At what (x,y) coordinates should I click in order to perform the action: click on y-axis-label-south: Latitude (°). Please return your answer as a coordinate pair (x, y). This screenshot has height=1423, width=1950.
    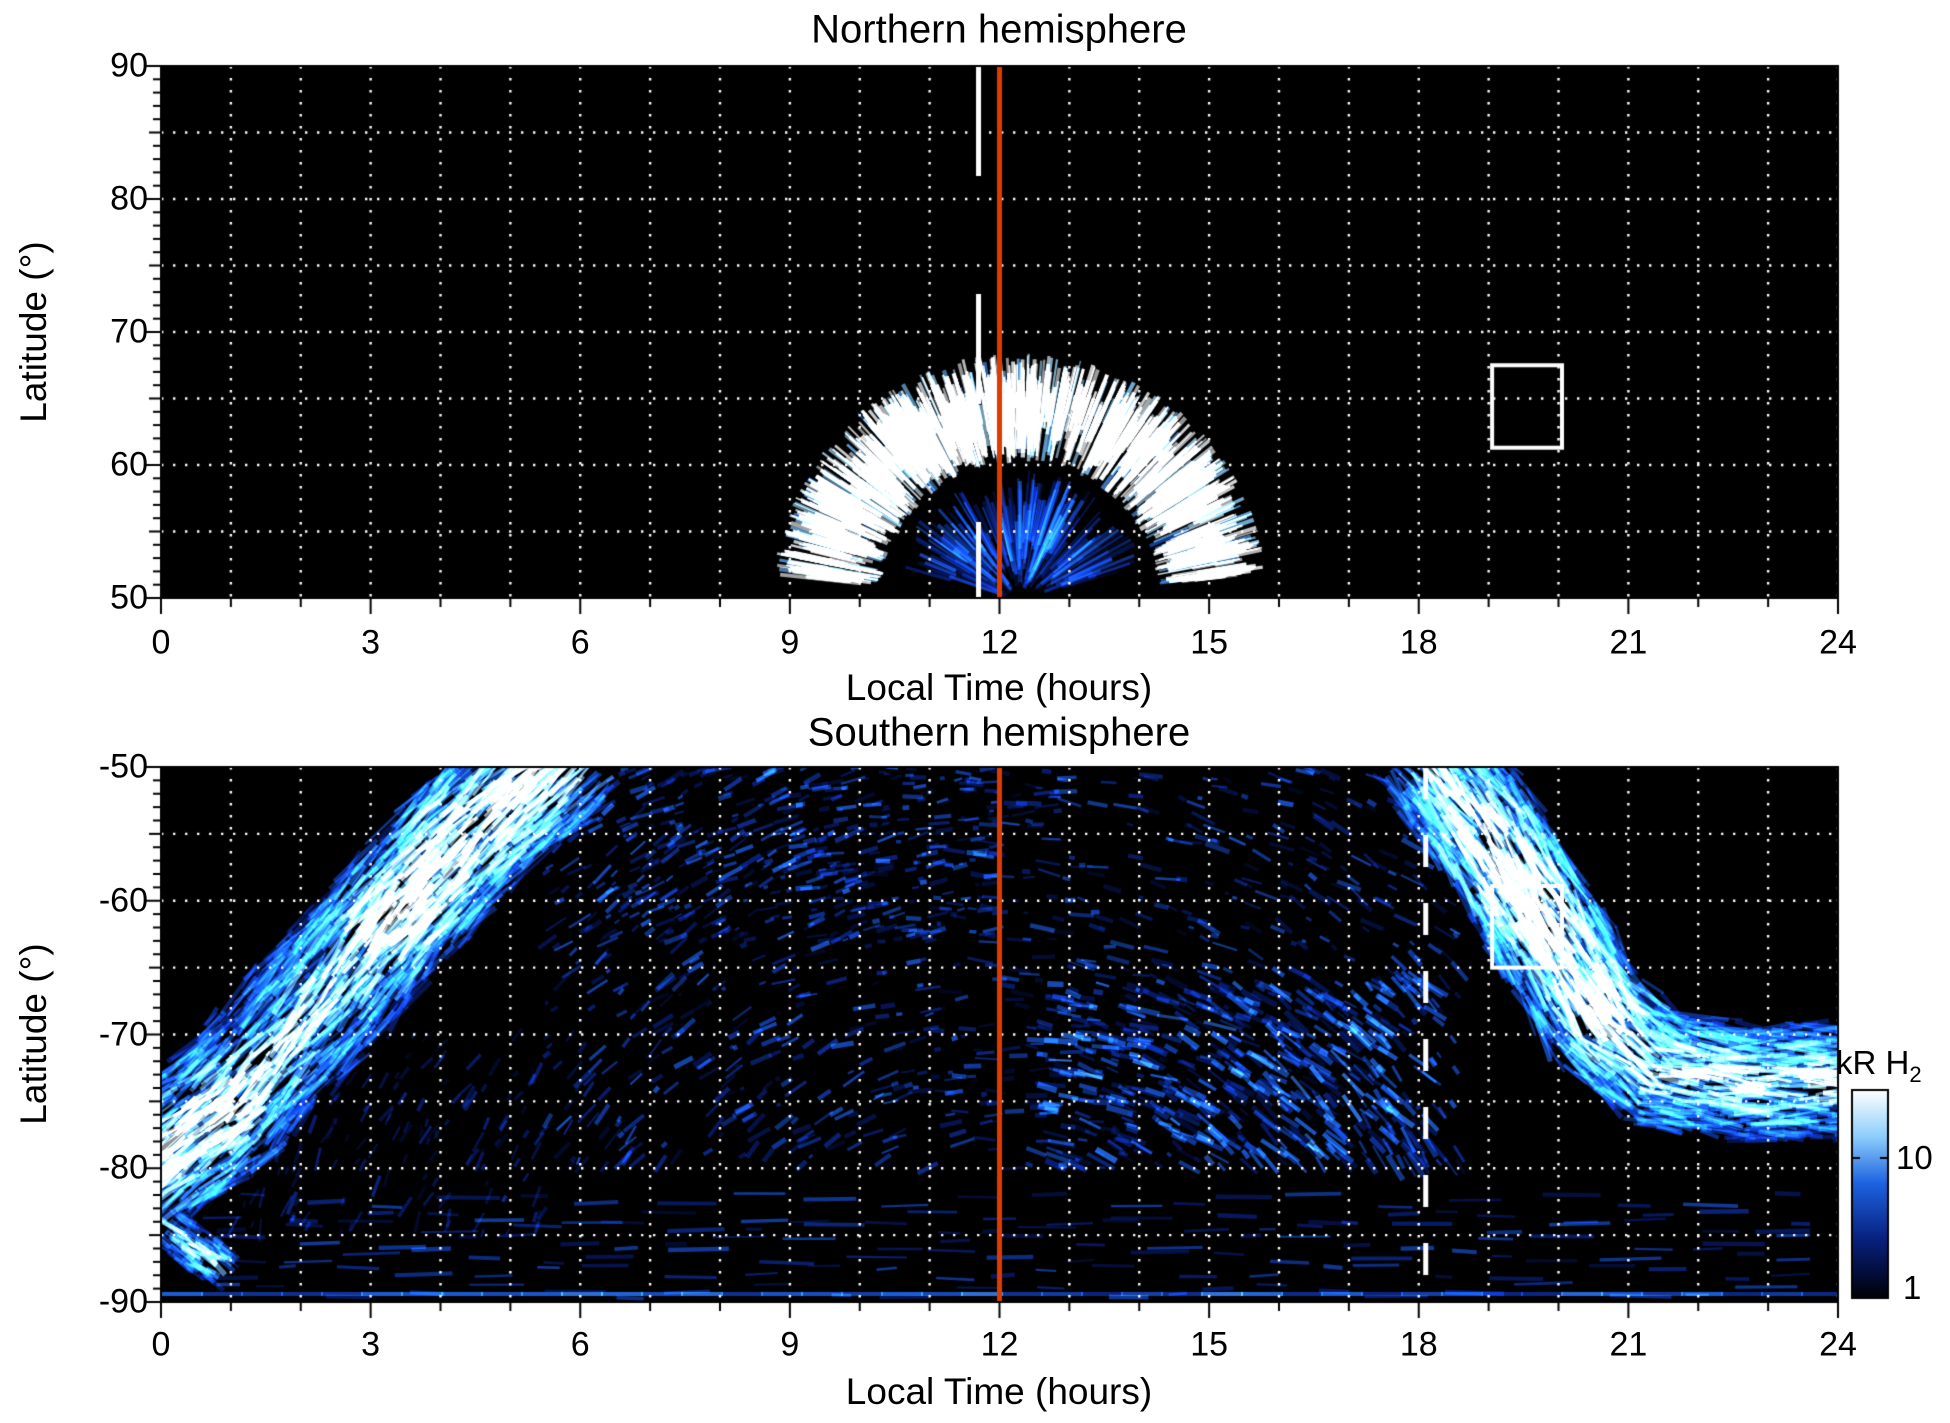
    Looking at the image, I should click on (33, 1034).